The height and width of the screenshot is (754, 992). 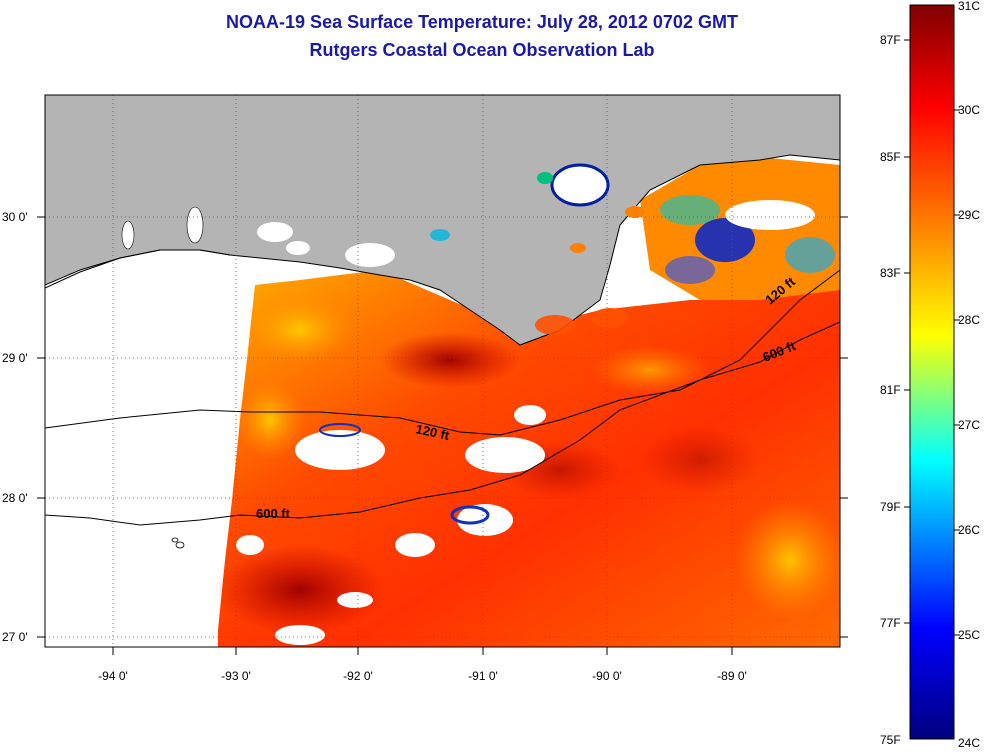 What do you see at coordinates (969, 425) in the screenshot?
I see `colorbar-c-label: 27C` at bounding box center [969, 425].